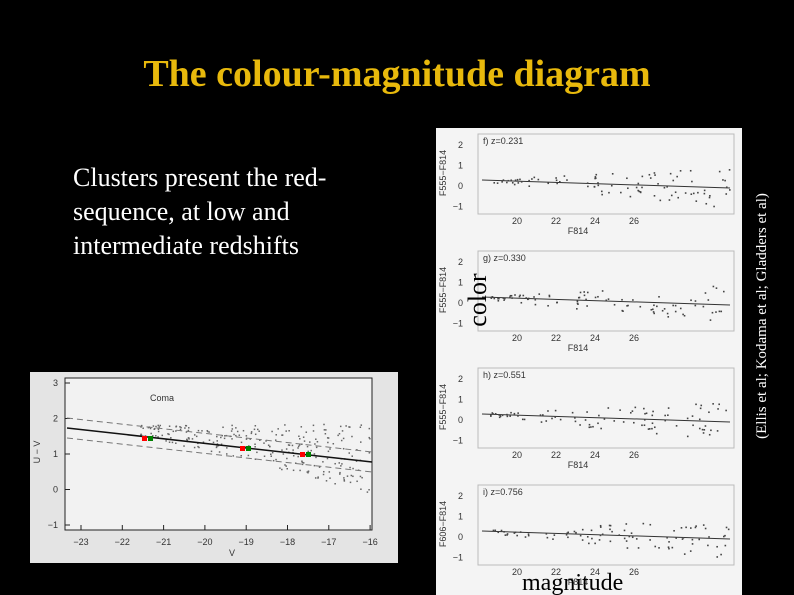 Image resolution: width=794 pixels, height=595 pixels. Describe the element at coordinates (578, 348) in the screenshot. I see `panel-x-label: F814` at that location.